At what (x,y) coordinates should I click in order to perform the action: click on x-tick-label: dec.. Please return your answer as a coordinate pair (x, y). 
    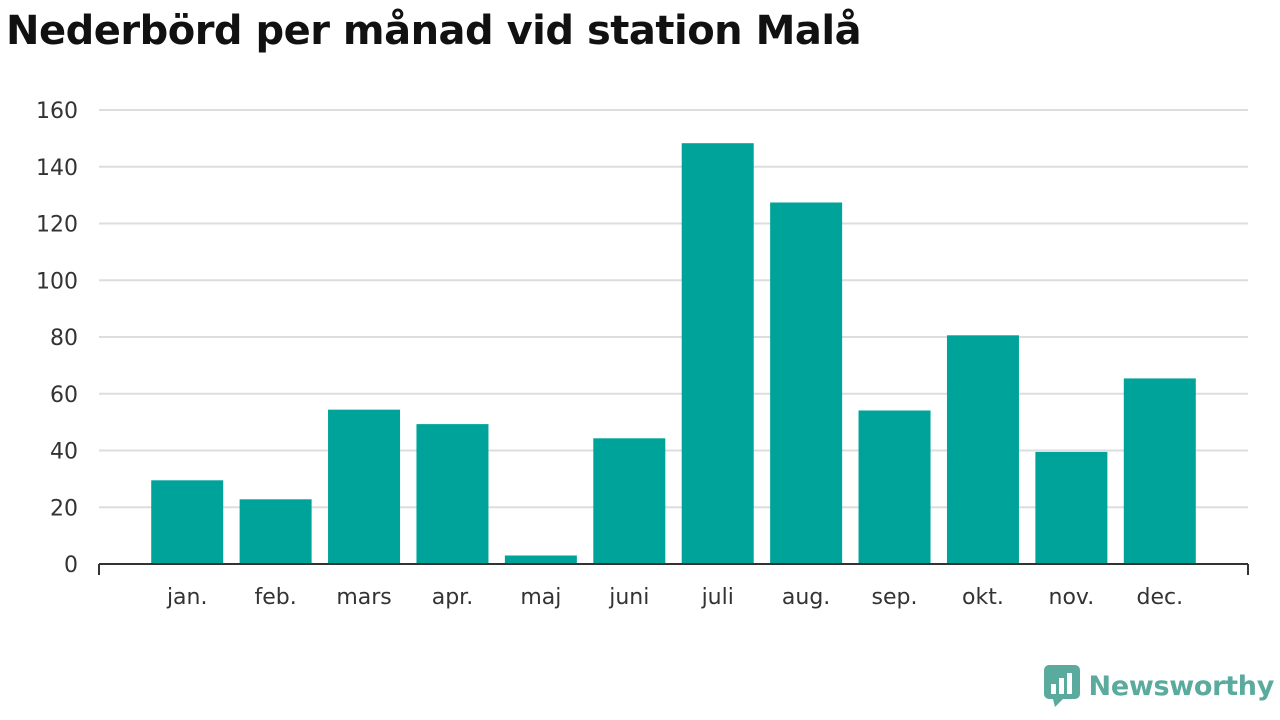
    Looking at the image, I should click on (1159, 597).